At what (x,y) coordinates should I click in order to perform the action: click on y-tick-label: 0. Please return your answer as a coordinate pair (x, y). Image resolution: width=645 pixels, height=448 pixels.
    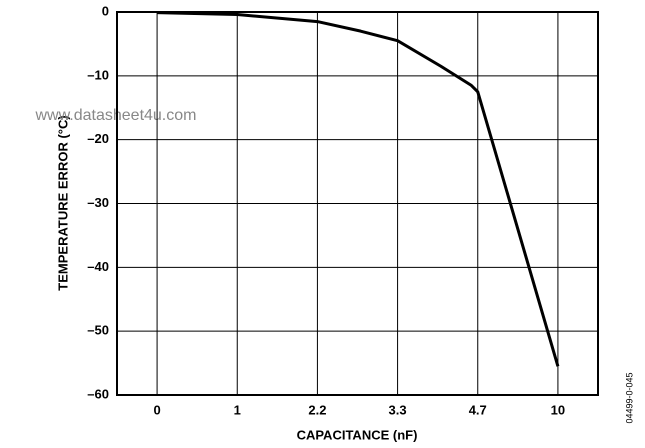
    Looking at the image, I should click on (105, 10).